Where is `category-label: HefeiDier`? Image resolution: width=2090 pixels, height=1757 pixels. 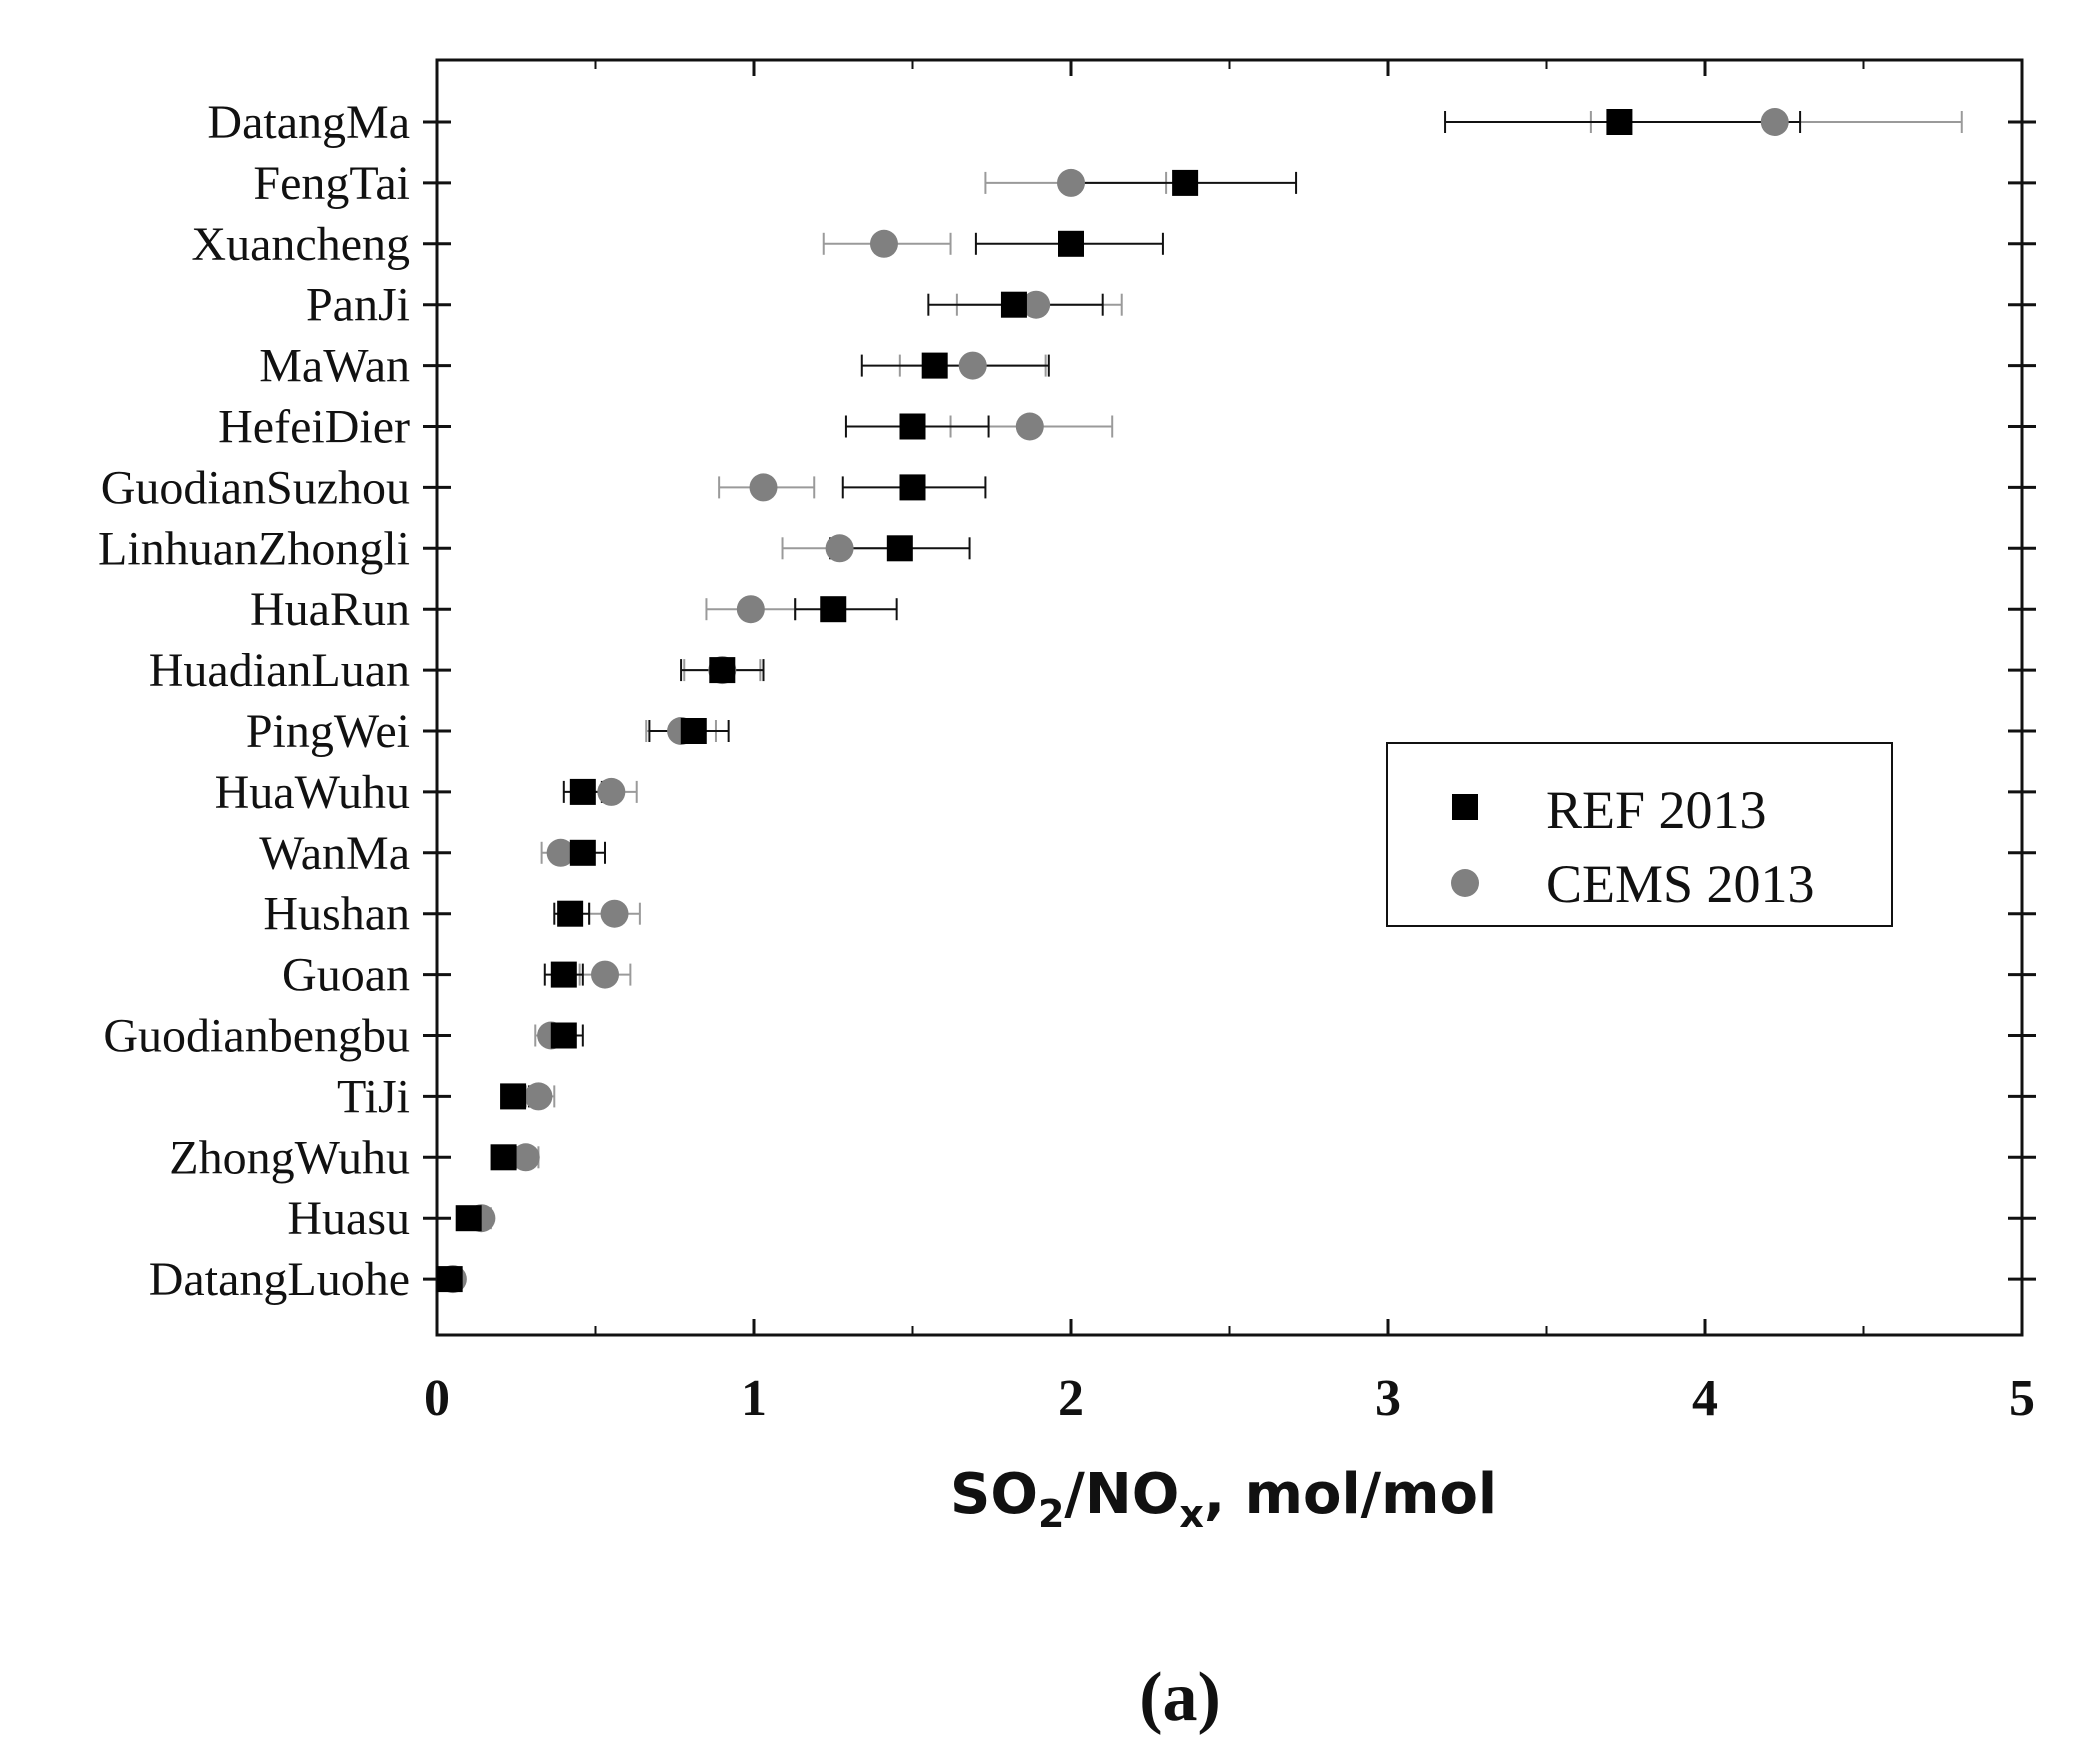
category-label: HefeiDier is located at coordinates (314, 427).